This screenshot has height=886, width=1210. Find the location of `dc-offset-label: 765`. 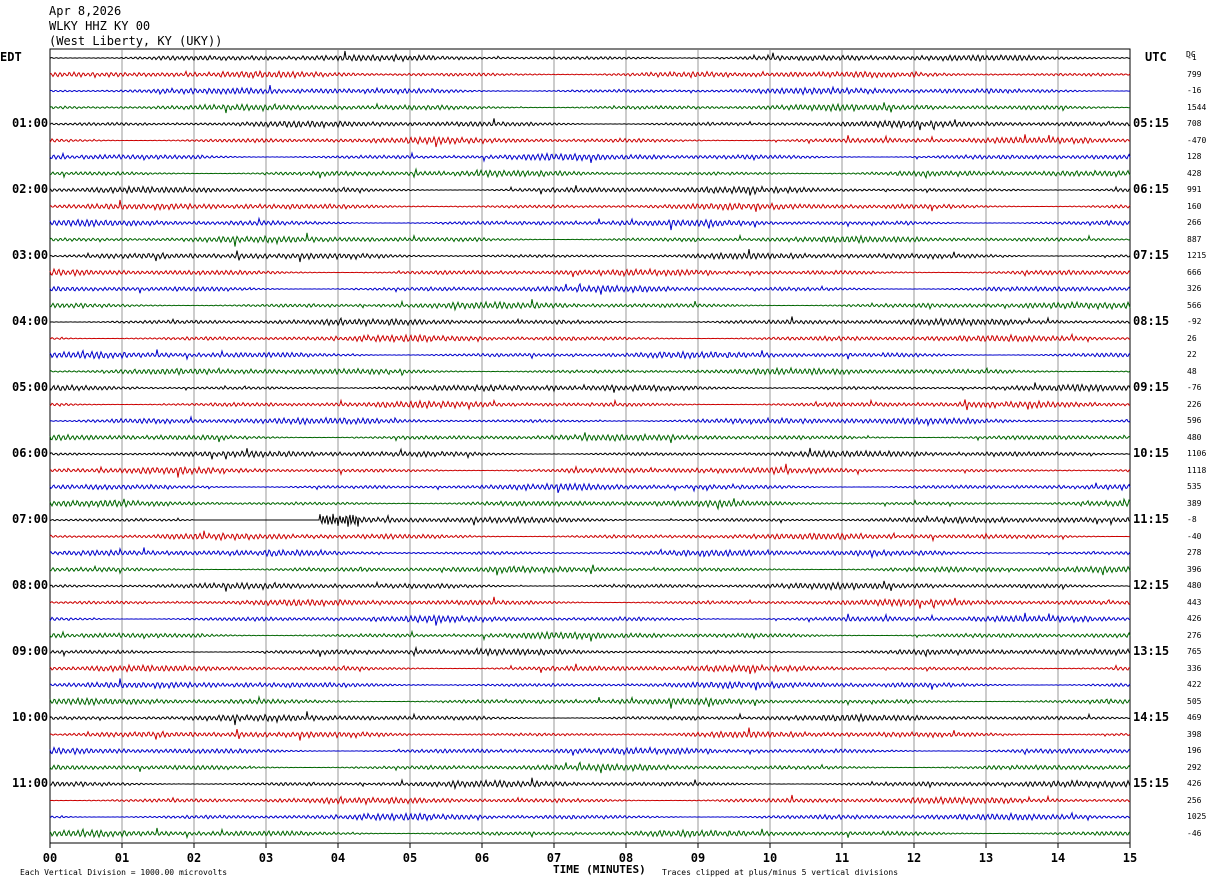

dc-offset-label: 765 is located at coordinates (1194, 651).